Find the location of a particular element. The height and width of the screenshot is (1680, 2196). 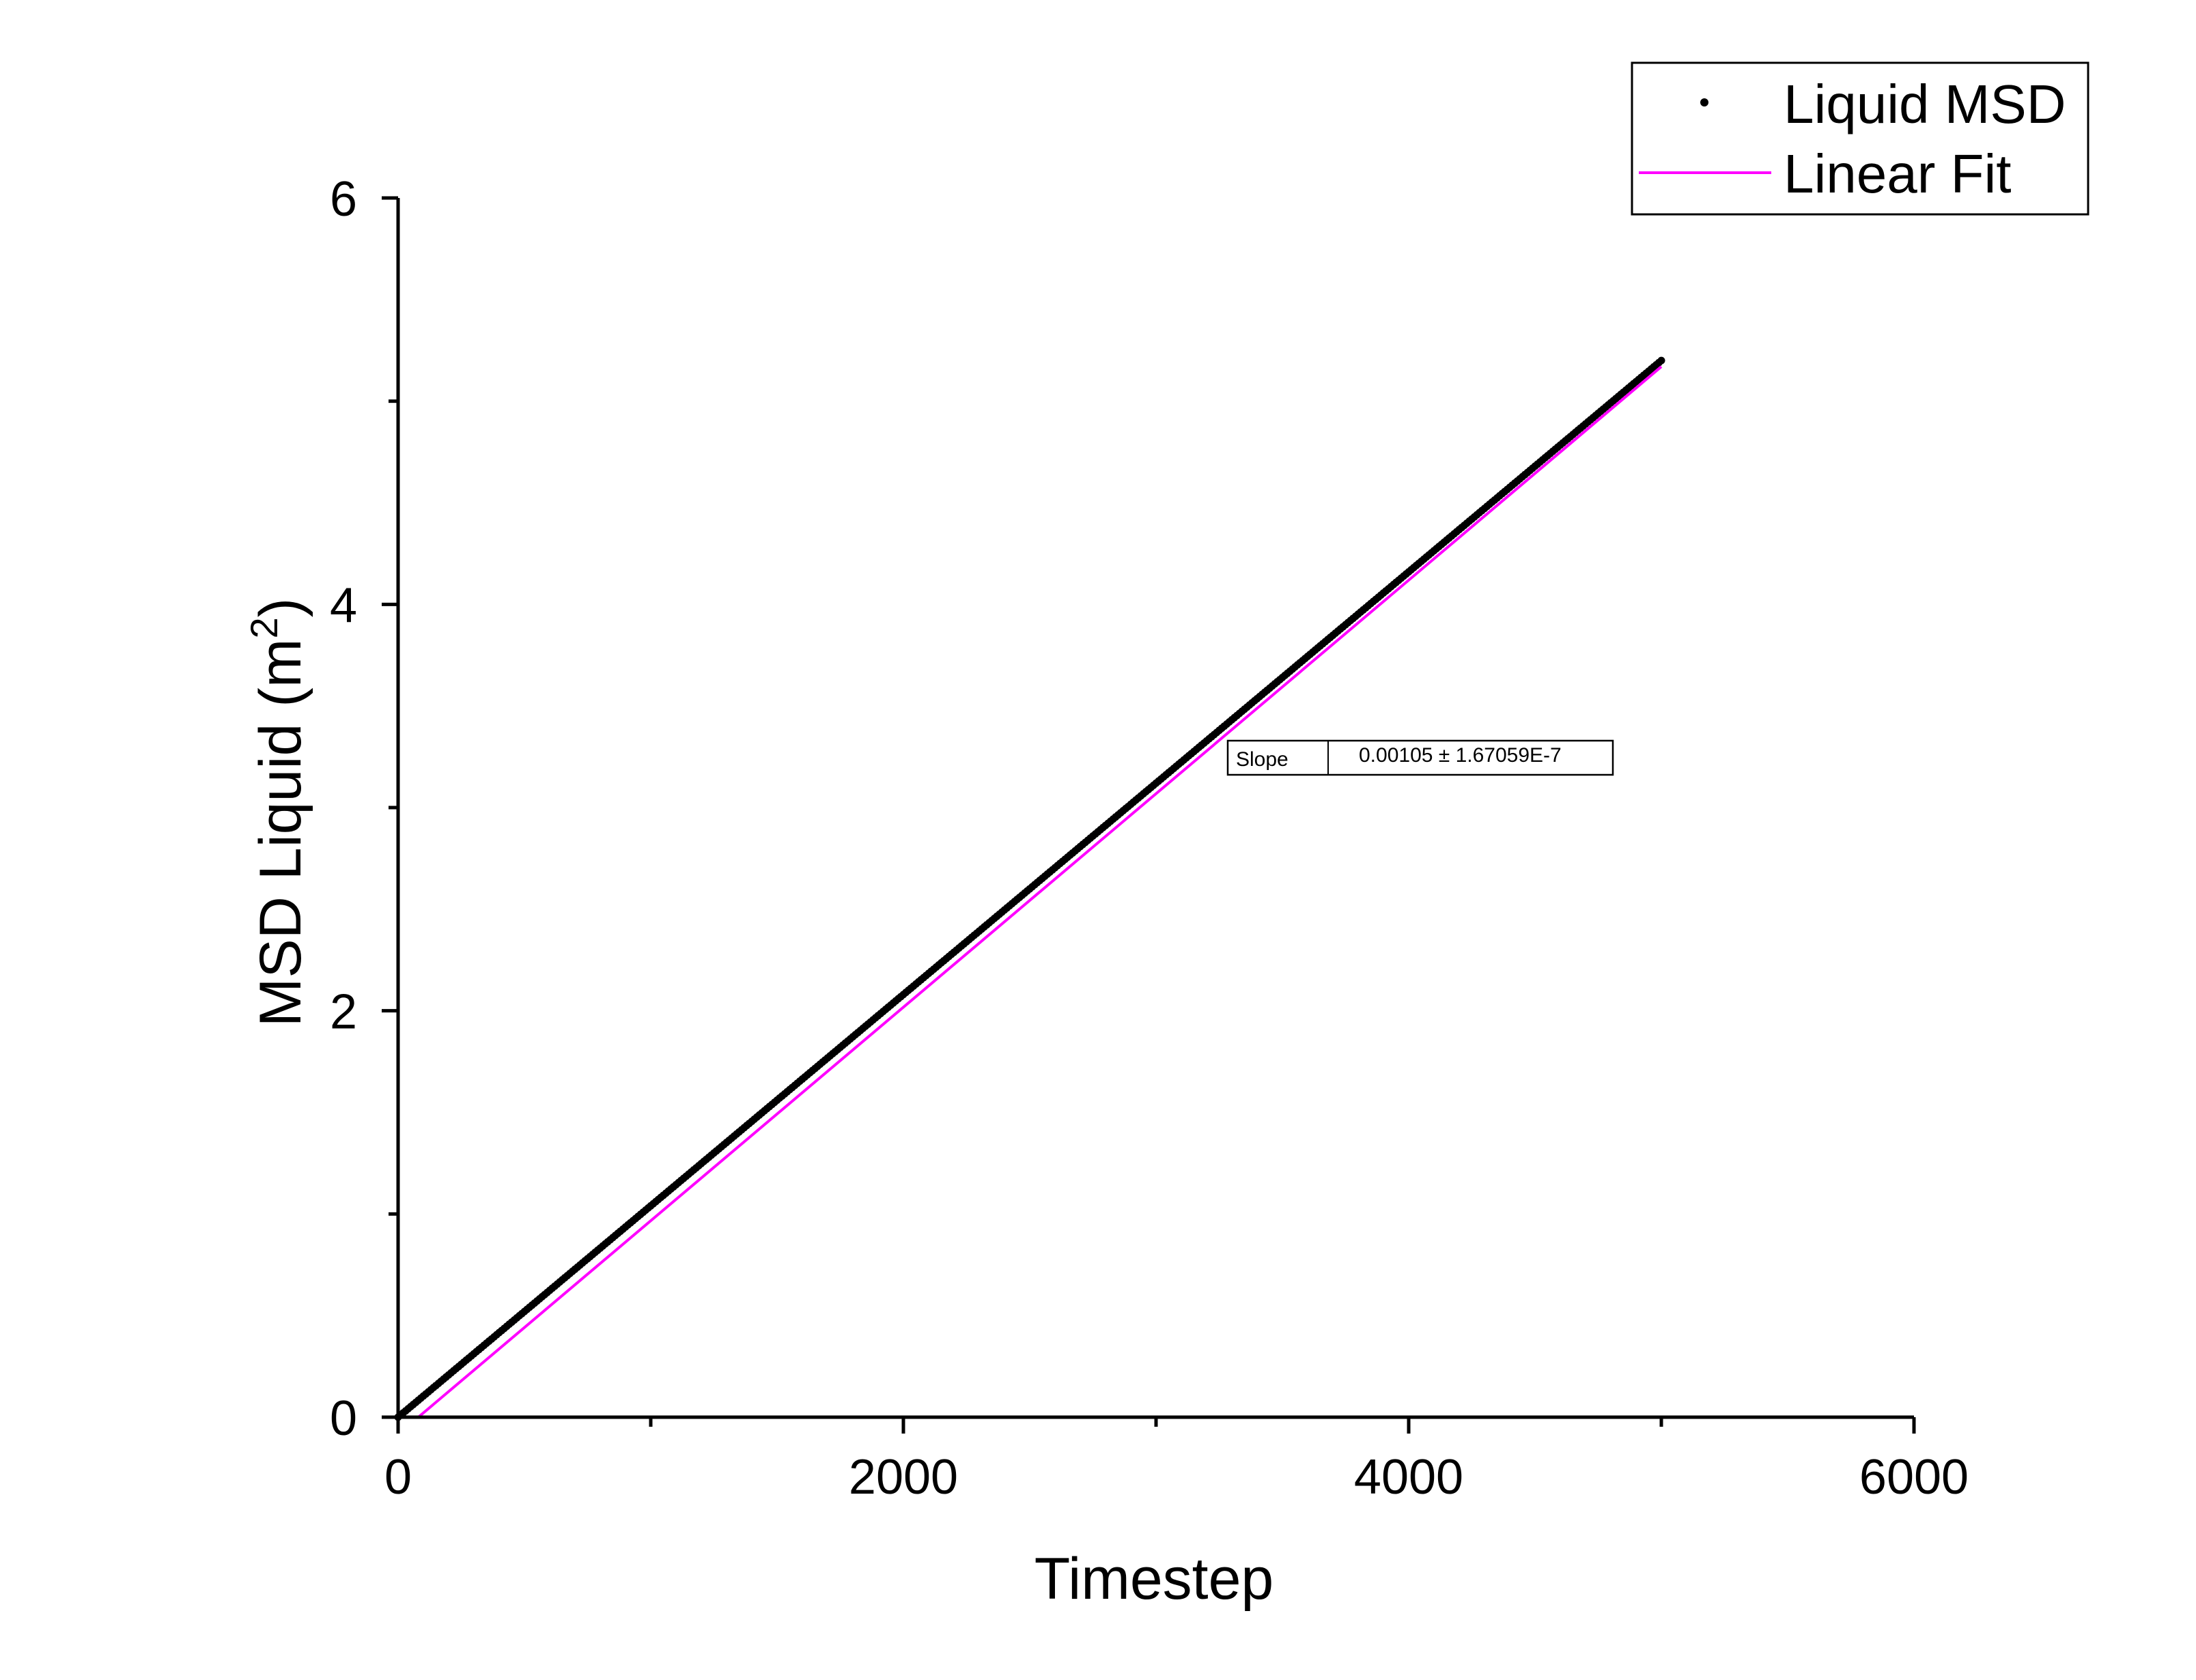

fit-results-table: Slope 0.00105 ± 1.67059E-7 is located at coordinates (1420, 757).